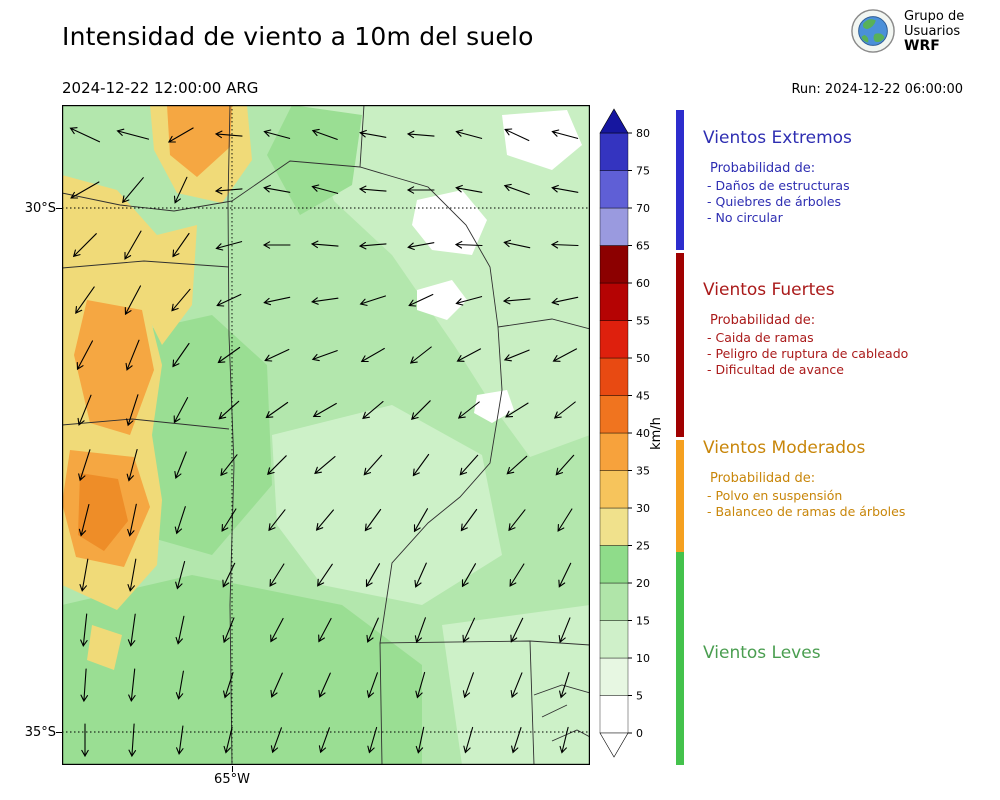 Image resolution: width=1000 pixels, height=800 pixels. I want to click on valid-time-label: 2024-12-22 12:00:00 ARG, so click(160, 88).